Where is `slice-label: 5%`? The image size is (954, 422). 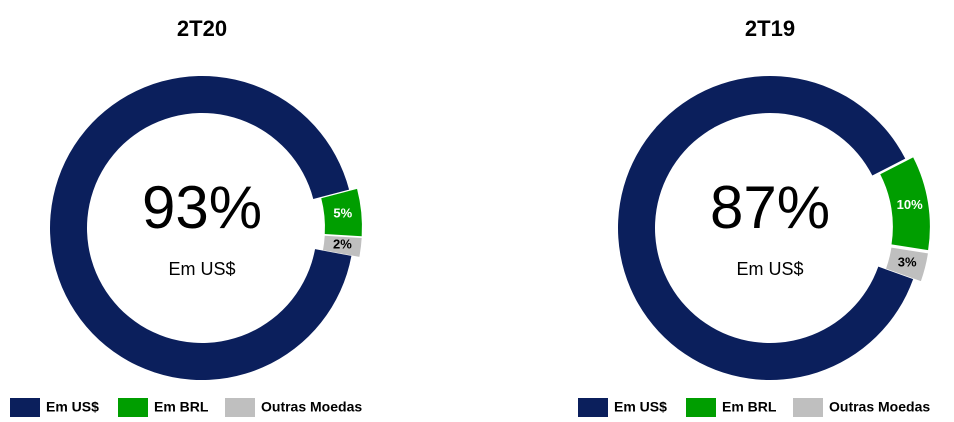 slice-label: 5% is located at coordinates (342, 213).